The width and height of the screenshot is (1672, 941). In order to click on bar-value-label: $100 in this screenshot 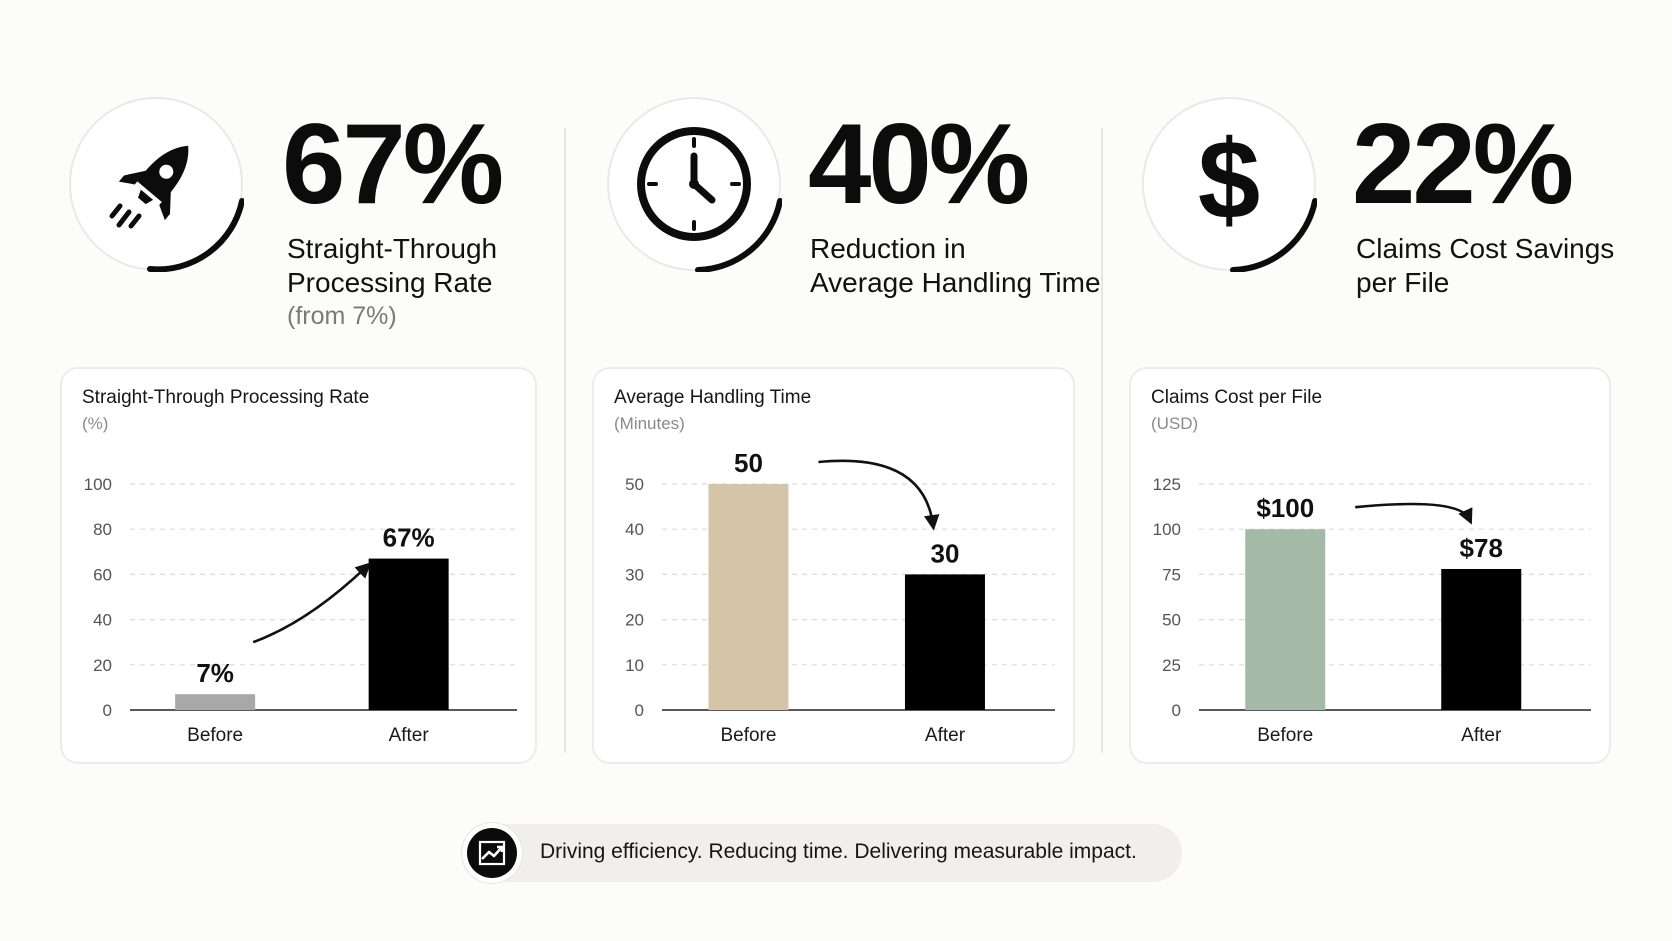, I will do `click(1285, 508)`.